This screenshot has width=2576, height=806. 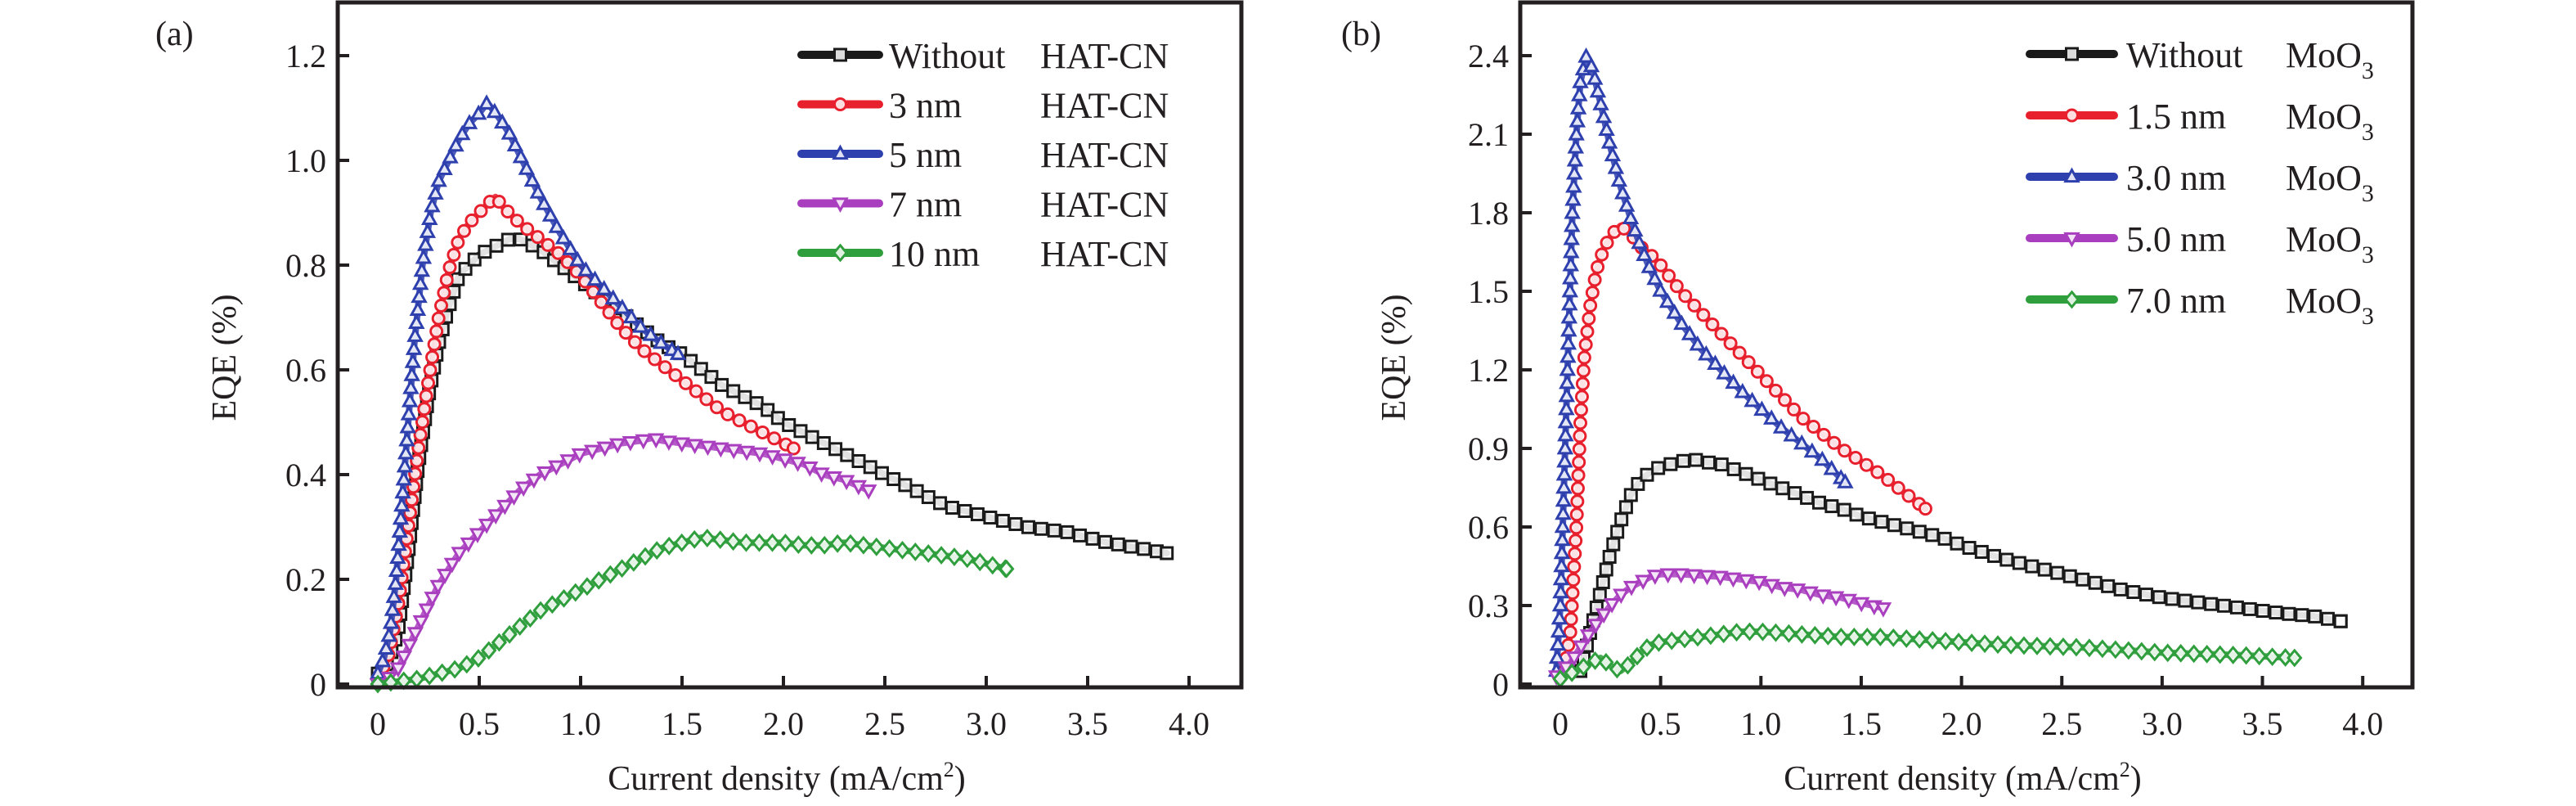 I want to click on y-tick-label: 0, so click(x=1500, y=684).